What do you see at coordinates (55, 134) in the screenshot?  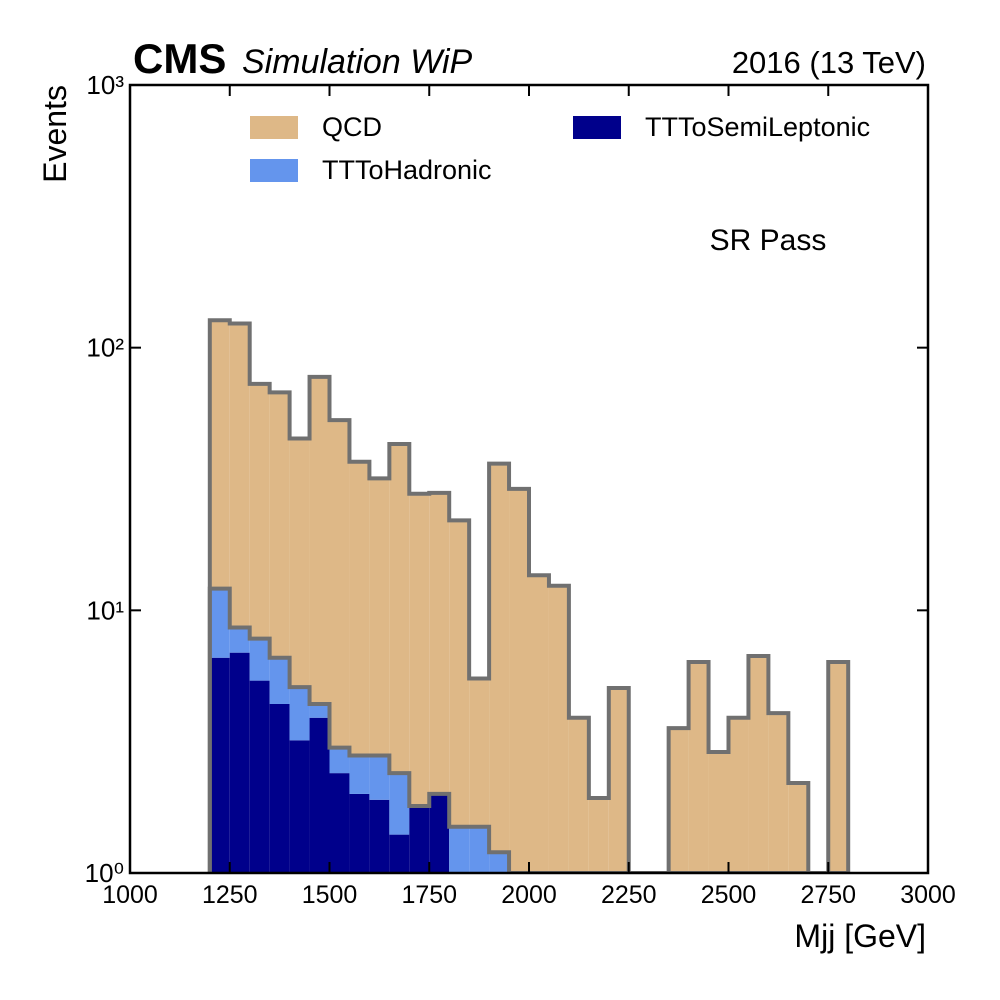 I see `y-axis-label: Events` at bounding box center [55, 134].